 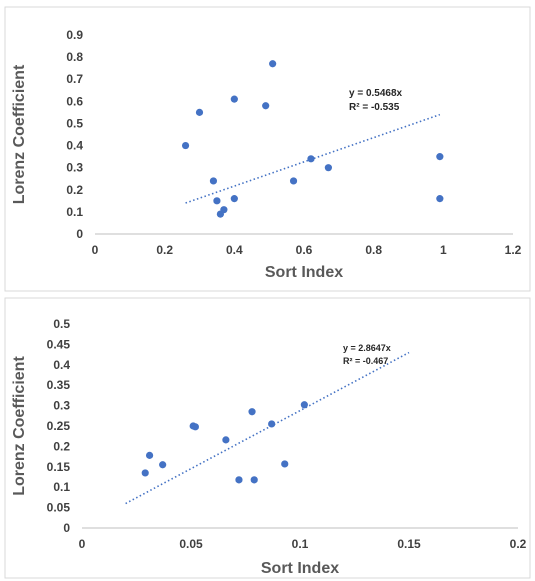 I want to click on y-tick-label: 0.6, so click(x=74, y=101).